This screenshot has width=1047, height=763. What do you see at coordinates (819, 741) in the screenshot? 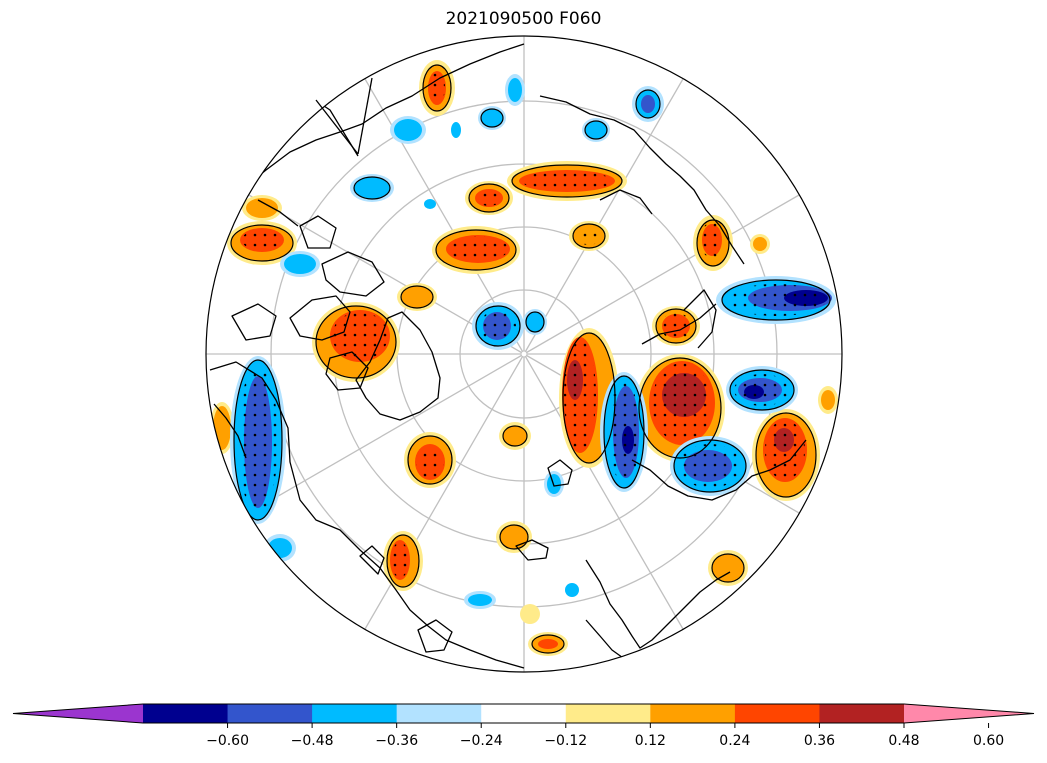
I see `colorbar-tick-label: 0.36` at bounding box center [819, 741].